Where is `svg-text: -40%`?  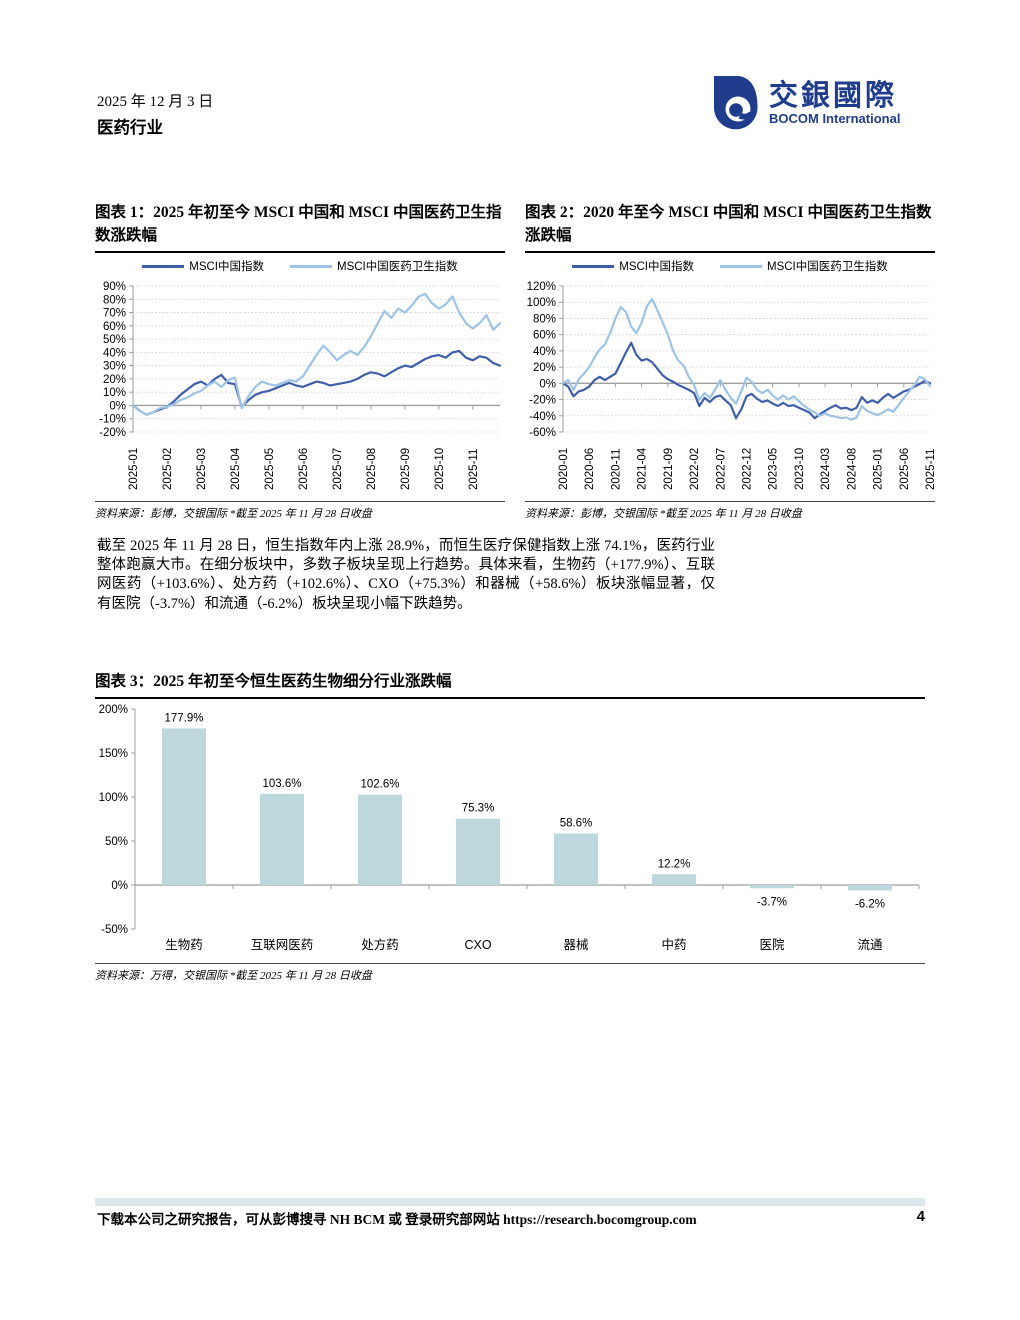 svg-text: -40% is located at coordinates (542, 417).